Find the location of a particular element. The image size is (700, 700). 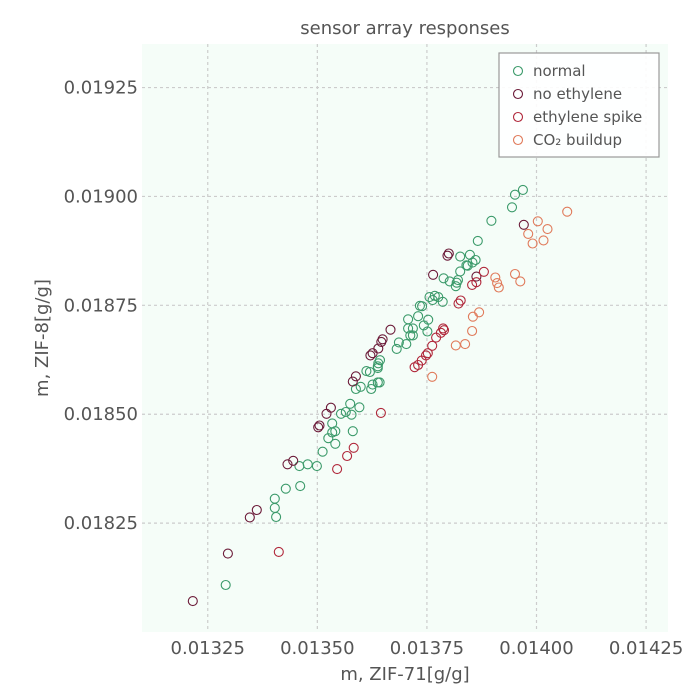

legend-label: ethylene spike is located at coordinates (587, 117).